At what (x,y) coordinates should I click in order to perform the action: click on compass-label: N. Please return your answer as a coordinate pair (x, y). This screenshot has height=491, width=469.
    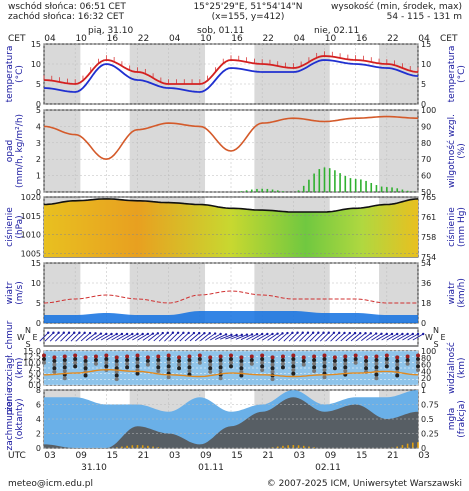
    Looking at the image, I should click on (28, 330).